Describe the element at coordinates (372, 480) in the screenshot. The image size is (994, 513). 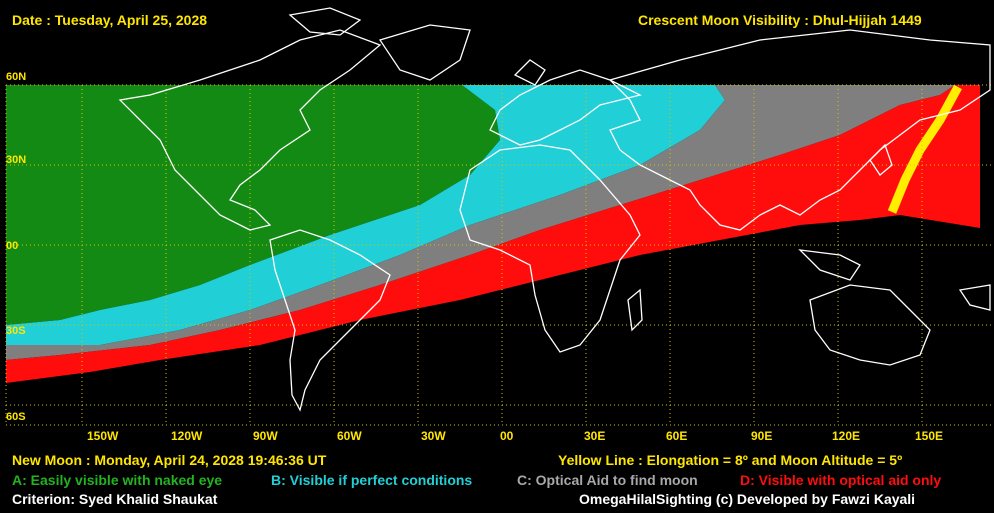
I see `legend-b: B: Visible if perfect conditions` at that location.